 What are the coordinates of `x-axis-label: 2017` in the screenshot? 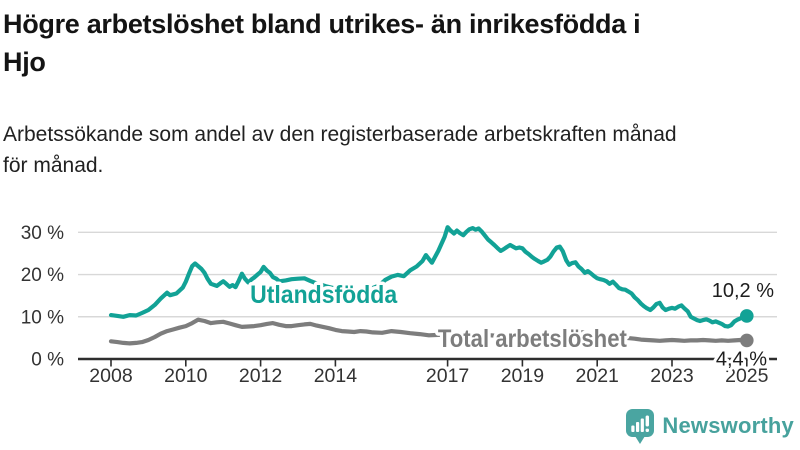 It's located at (447, 376).